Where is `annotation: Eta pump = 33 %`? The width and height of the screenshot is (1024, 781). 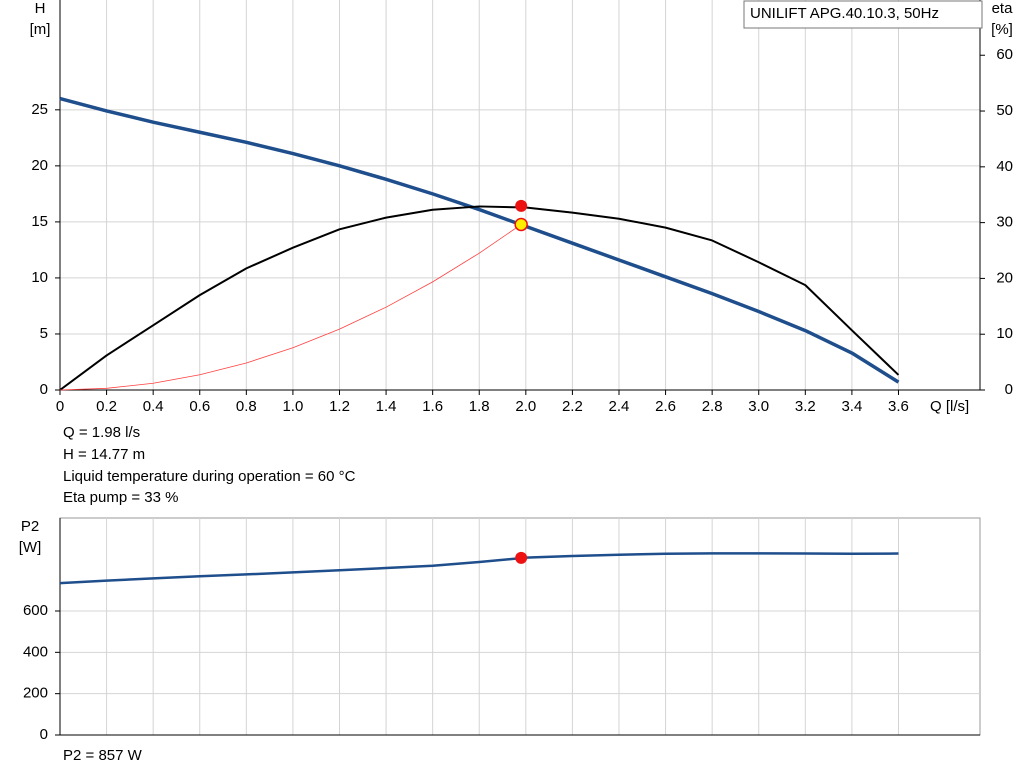
annotation: Eta pump = 33 % is located at coordinates (121, 497).